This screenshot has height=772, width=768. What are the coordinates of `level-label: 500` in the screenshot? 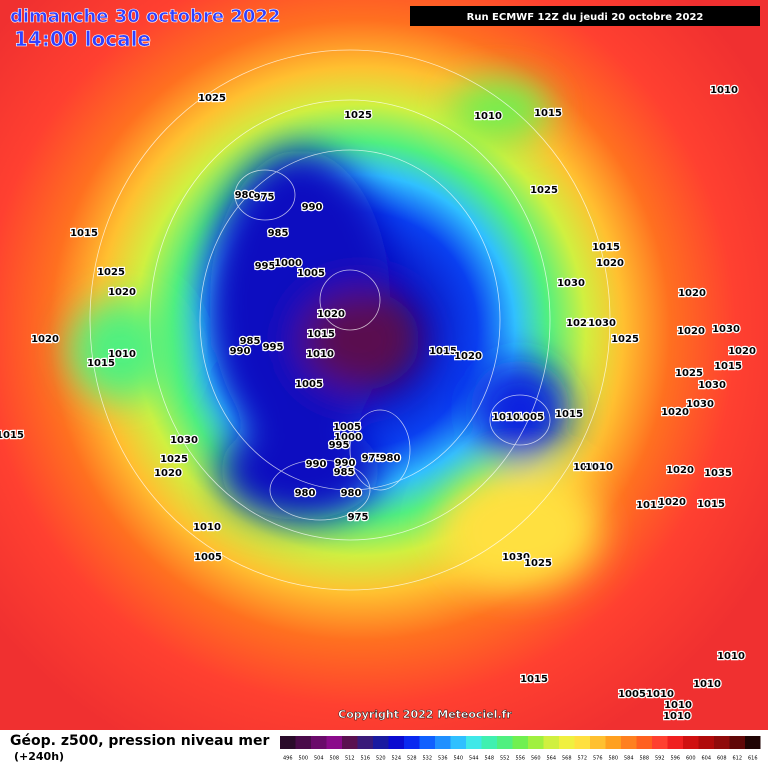 It's located at (303, 759).